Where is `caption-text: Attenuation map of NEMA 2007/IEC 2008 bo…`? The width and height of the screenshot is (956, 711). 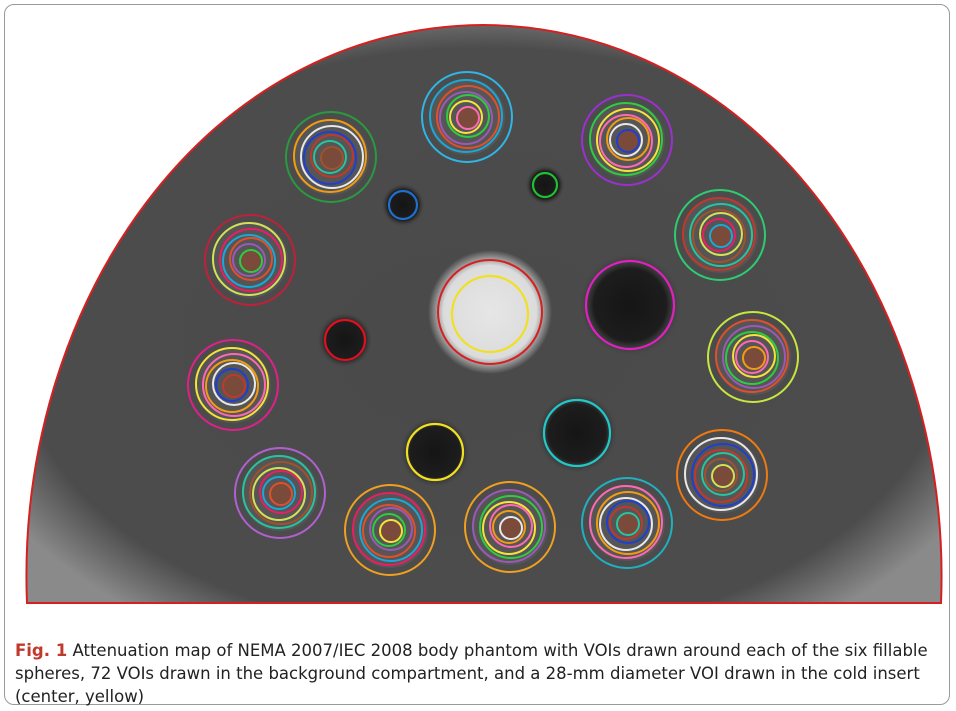
caption-text: Attenuation map of NEMA 2007/IEC 2008 bo… is located at coordinates (471, 673).